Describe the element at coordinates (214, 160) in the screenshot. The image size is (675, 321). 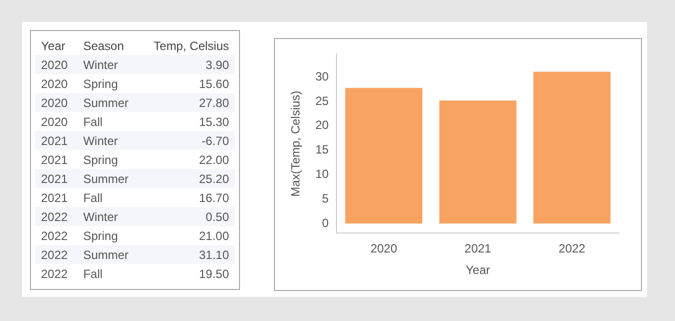
I see `text: 22.00` at that location.